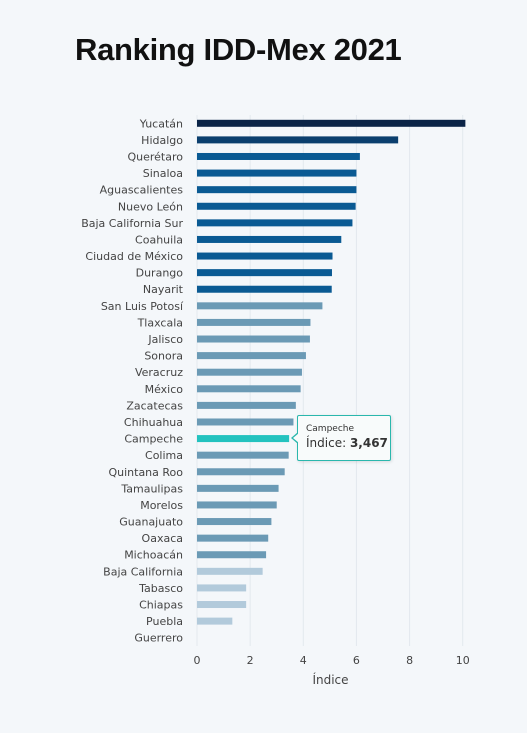 Image resolution: width=527 pixels, height=733 pixels. What do you see at coordinates (142, 190) in the screenshot?
I see `category-label: Aguascalientes` at bounding box center [142, 190].